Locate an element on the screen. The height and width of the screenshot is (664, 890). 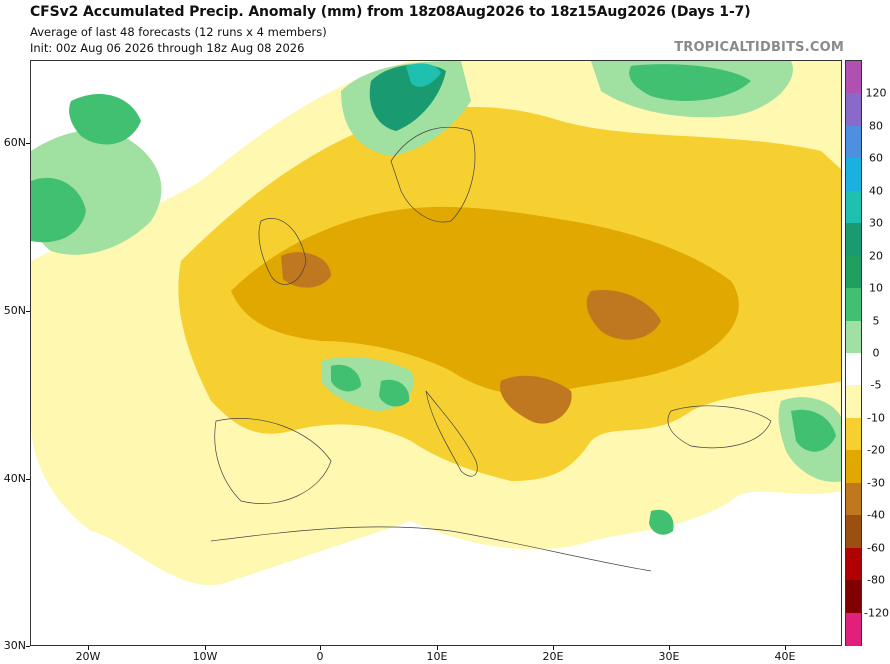
lat-label-40n: 40N is located at coordinates (14, 478).